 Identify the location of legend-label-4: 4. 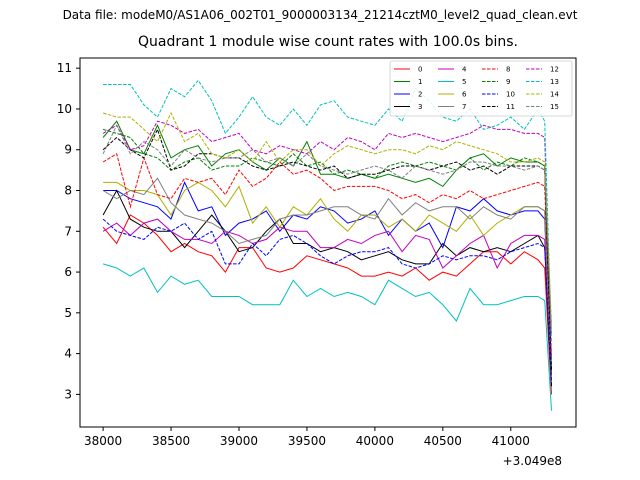
(464, 70).